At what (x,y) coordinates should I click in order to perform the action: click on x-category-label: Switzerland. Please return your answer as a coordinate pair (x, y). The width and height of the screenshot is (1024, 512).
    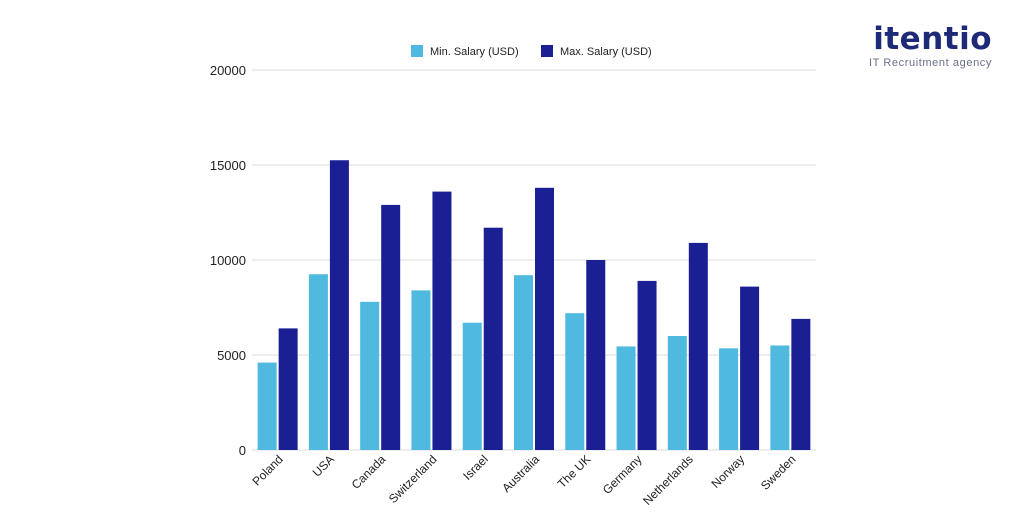
    Looking at the image, I should click on (413, 479).